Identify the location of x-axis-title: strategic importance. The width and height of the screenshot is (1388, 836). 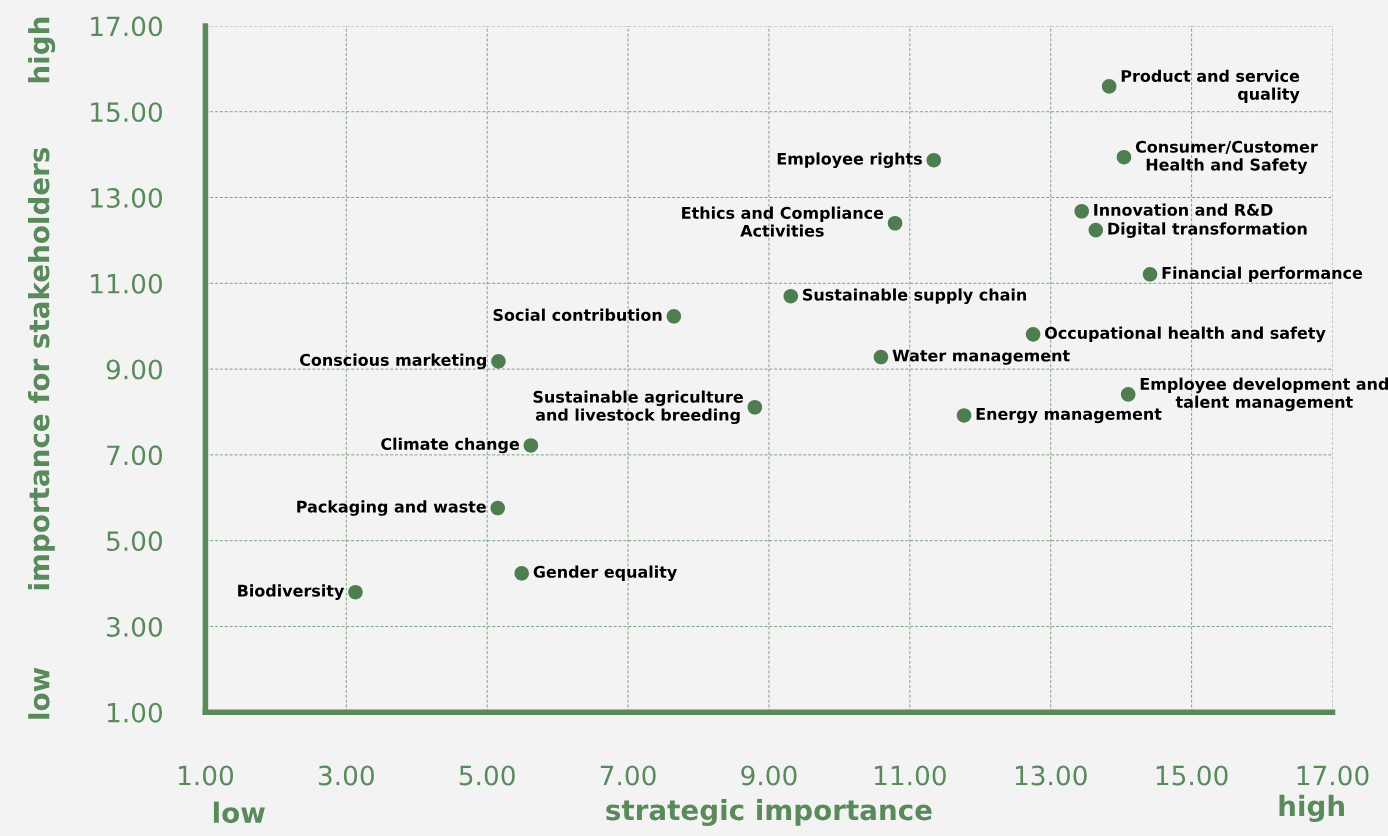
(769, 812).